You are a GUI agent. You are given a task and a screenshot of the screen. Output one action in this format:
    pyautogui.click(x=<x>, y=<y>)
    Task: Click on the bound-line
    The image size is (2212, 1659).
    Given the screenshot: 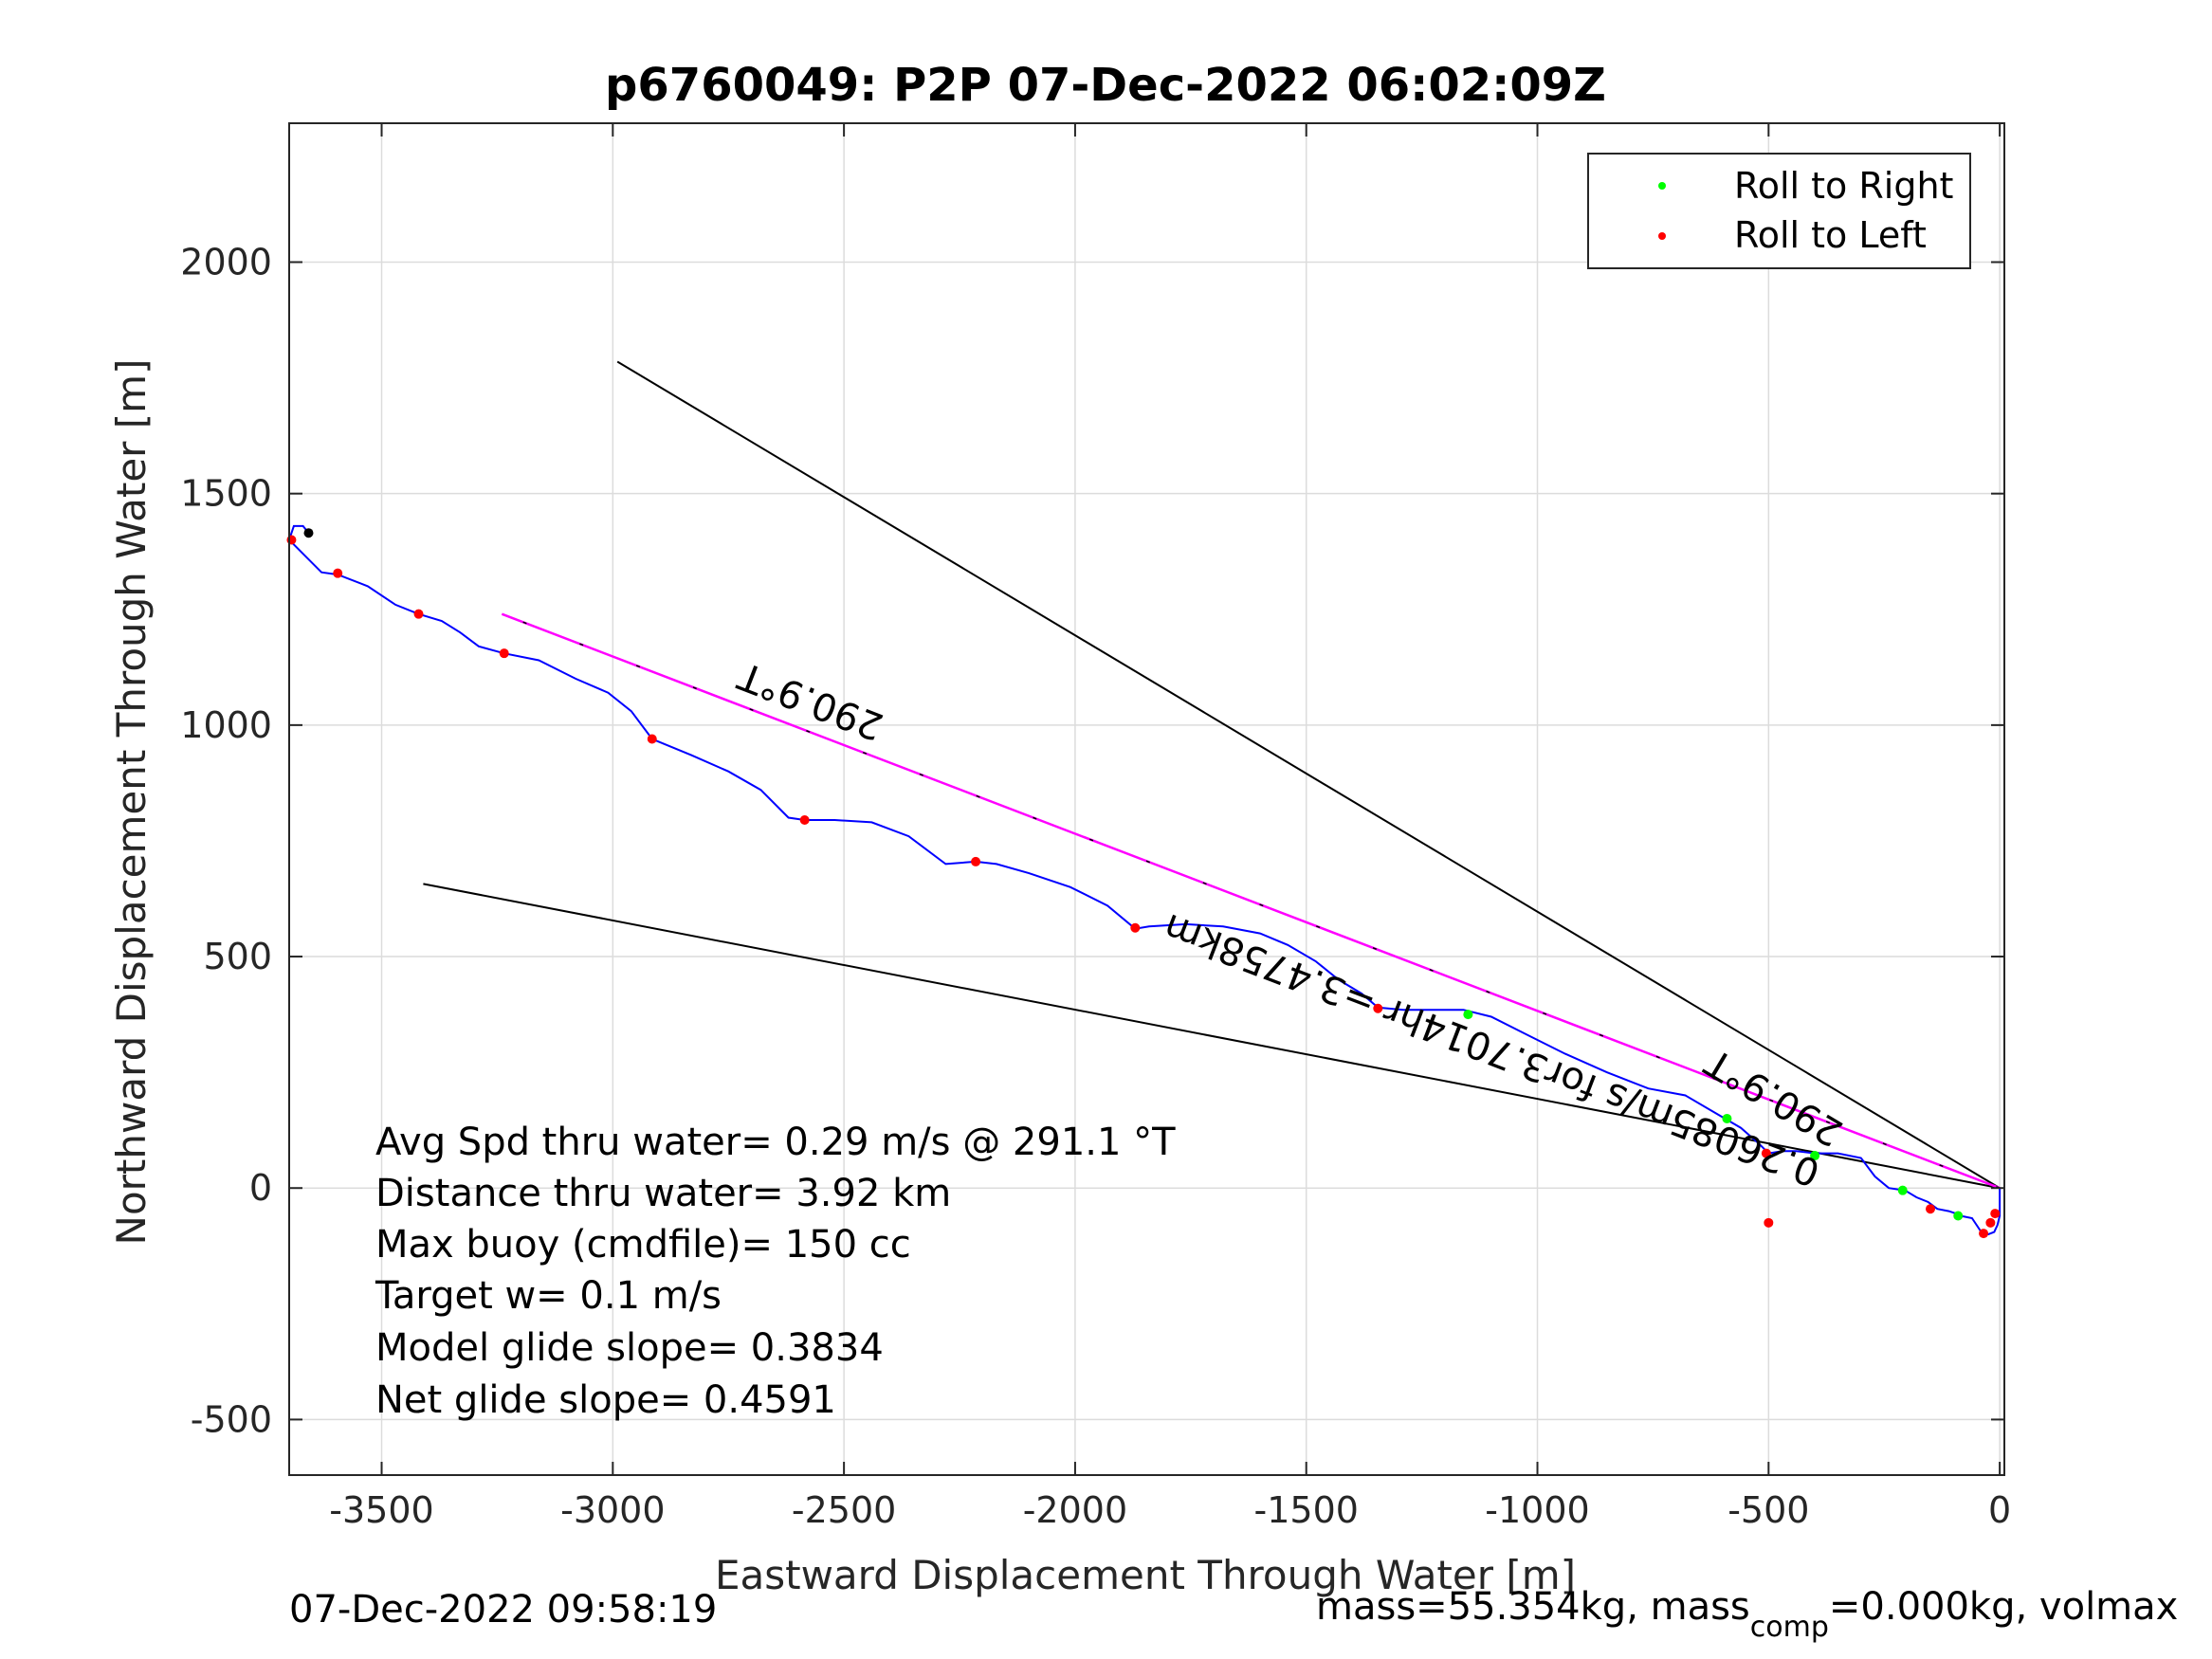 What is the action you would take?
    pyautogui.click(x=1212, y=1036)
    